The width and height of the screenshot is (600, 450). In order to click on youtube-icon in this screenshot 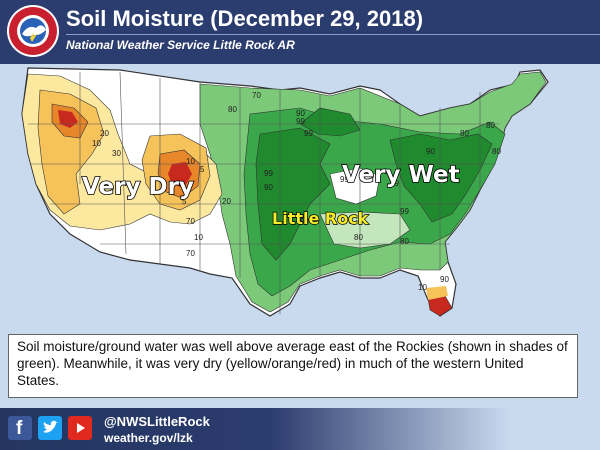, I will do `click(80, 428)`.